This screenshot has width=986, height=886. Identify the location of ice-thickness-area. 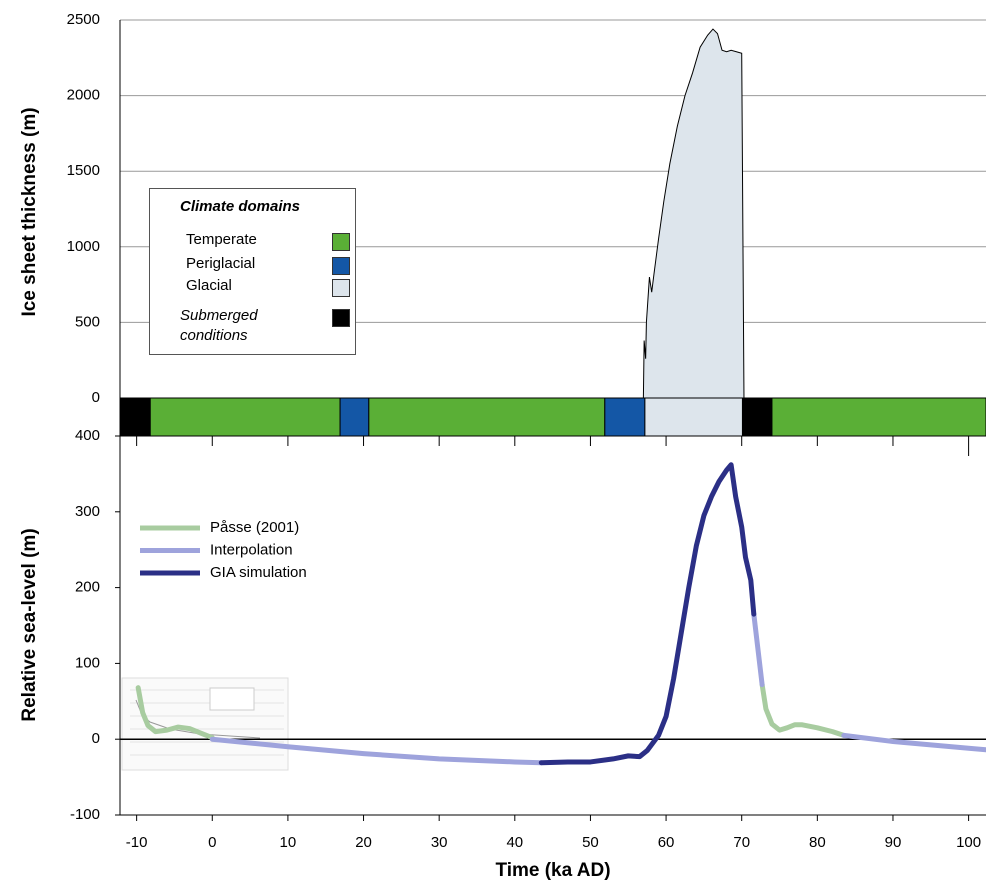
(693, 213).